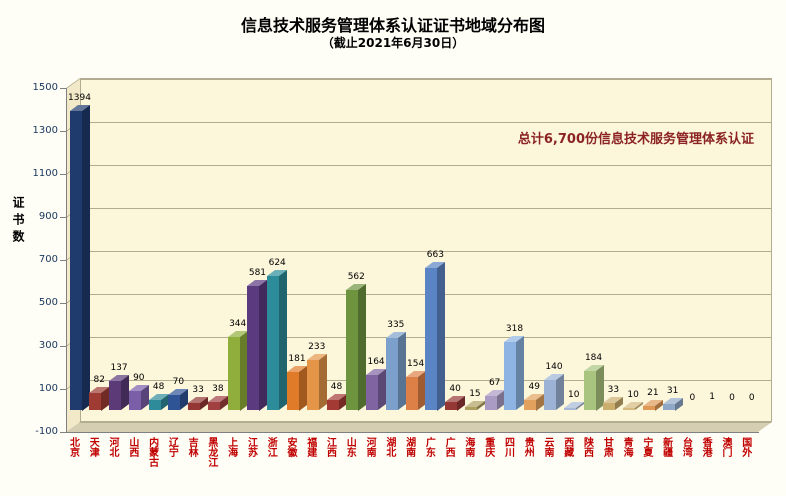 The image size is (786, 496). Describe the element at coordinates (46, 431) in the screenshot. I see `y-axis-tick-label: -100` at that location.